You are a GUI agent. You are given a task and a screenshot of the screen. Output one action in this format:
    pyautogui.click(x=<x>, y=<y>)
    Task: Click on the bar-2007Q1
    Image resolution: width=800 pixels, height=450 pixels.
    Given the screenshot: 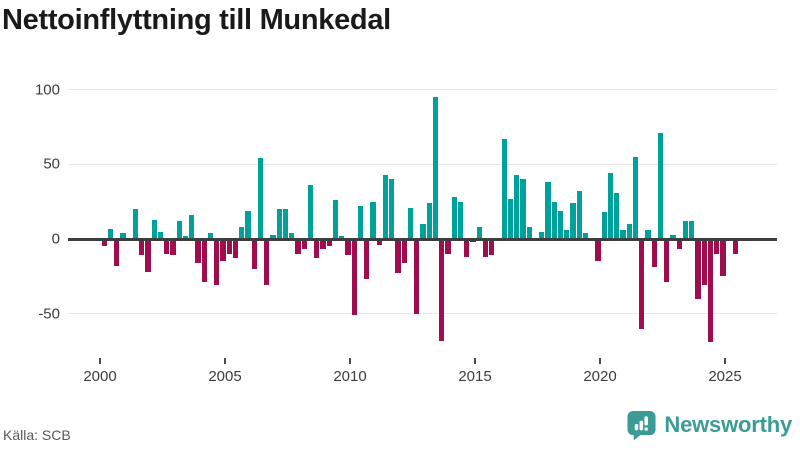 What is the action you would take?
    pyautogui.click(x=279, y=224)
    